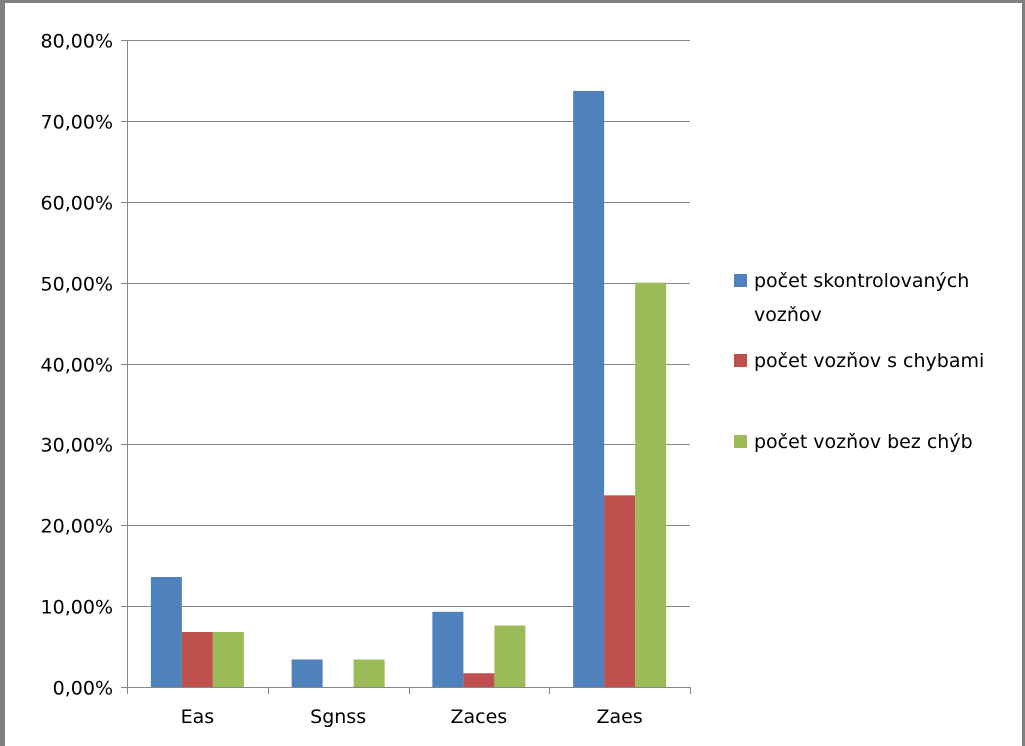  What do you see at coordinates (869, 361) in the screenshot?
I see `legend-label: počet vozňov s chybami` at bounding box center [869, 361].